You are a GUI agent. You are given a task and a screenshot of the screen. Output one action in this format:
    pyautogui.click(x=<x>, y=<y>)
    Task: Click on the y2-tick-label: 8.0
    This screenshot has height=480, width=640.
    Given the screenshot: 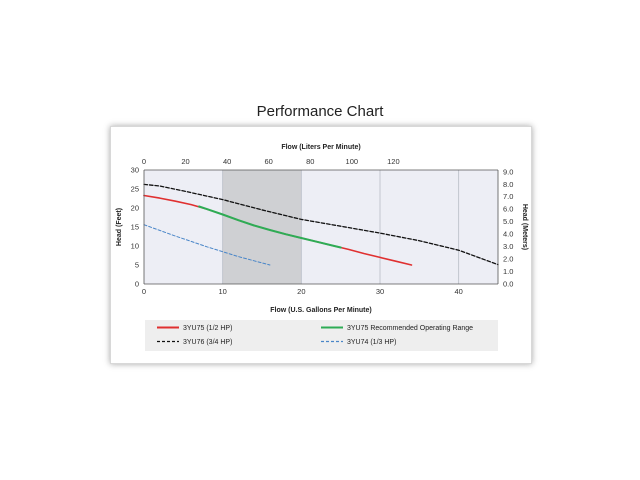 What is the action you would take?
    pyautogui.click(x=508, y=184)
    